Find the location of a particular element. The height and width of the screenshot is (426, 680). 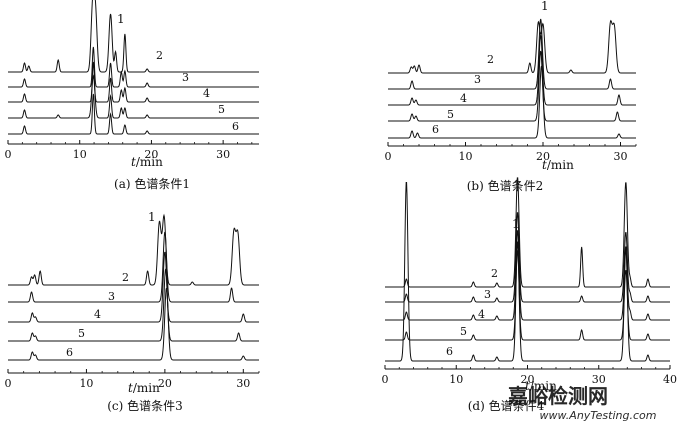

watermark-url: www.AnyTesting.com is located at coordinates (598, 415).